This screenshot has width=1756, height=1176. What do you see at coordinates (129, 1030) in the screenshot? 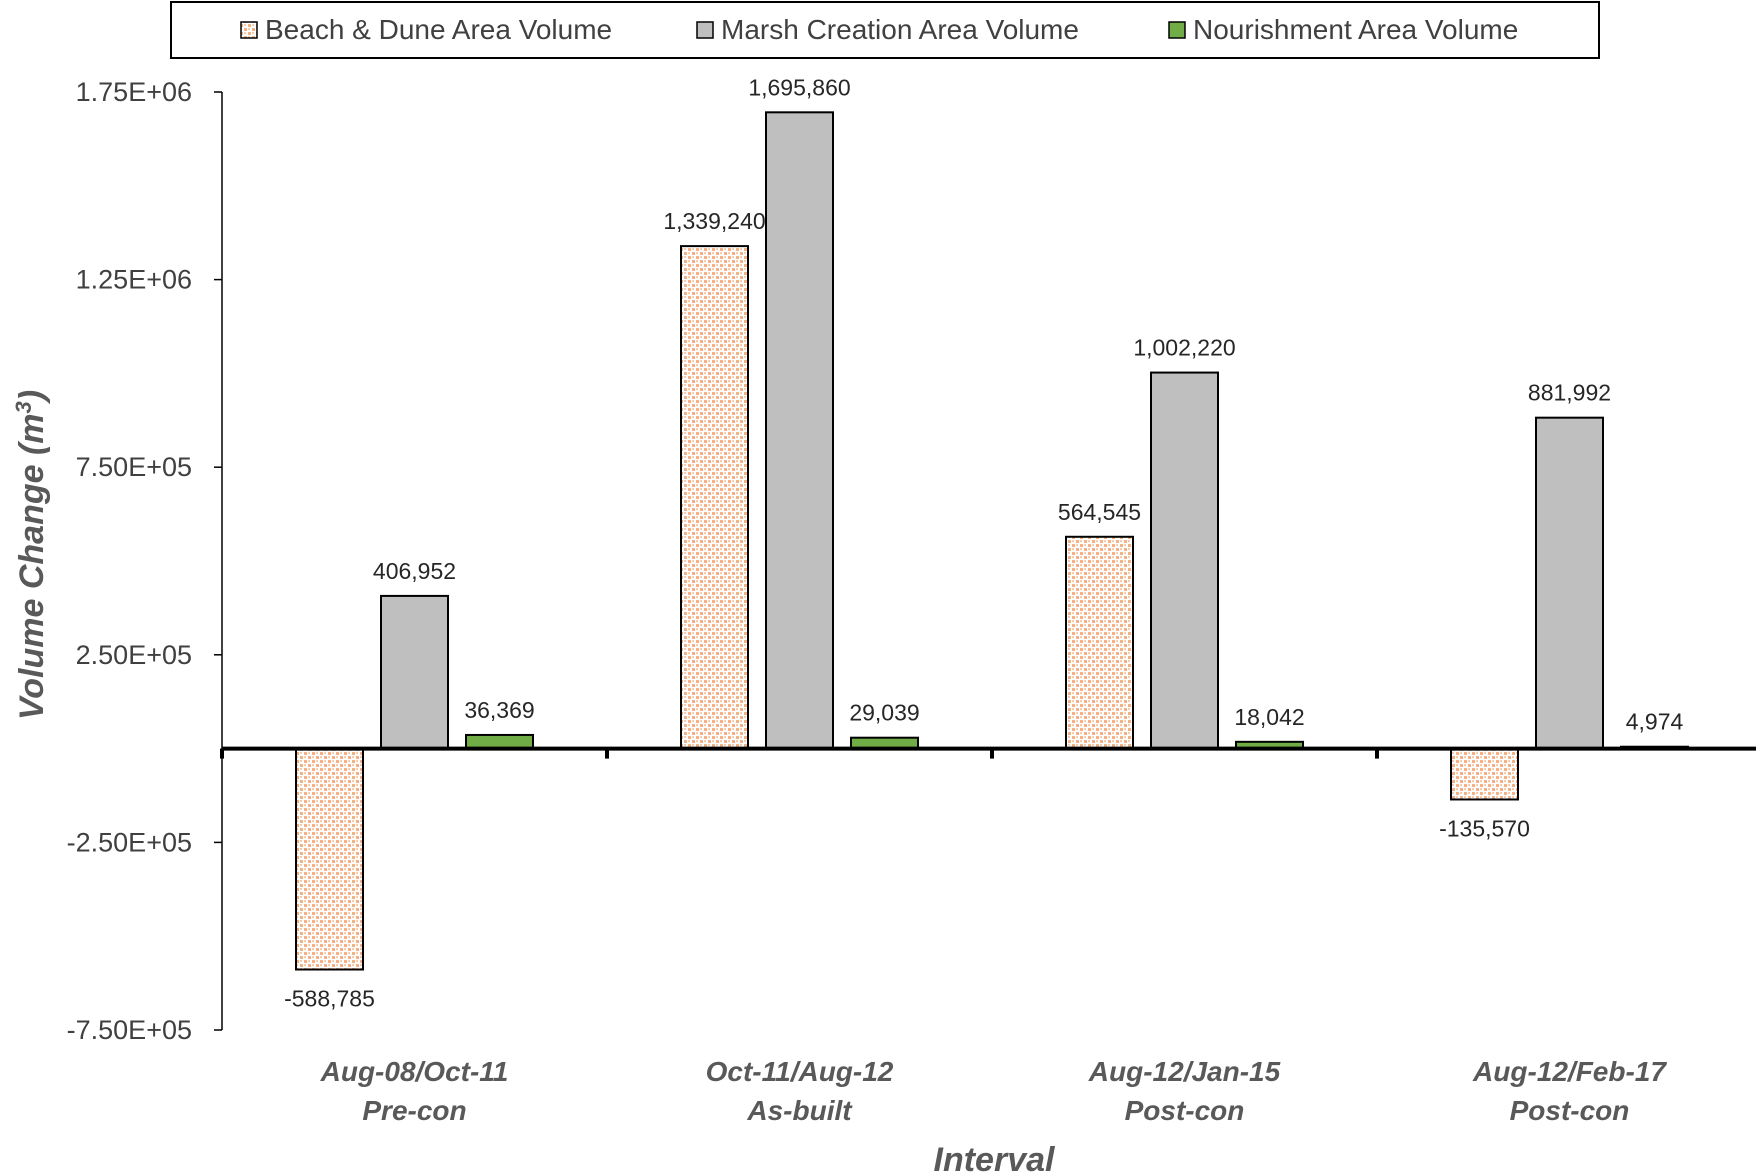
I see `y-tick-label: -7.50E+05` at bounding box center [129, 1030].